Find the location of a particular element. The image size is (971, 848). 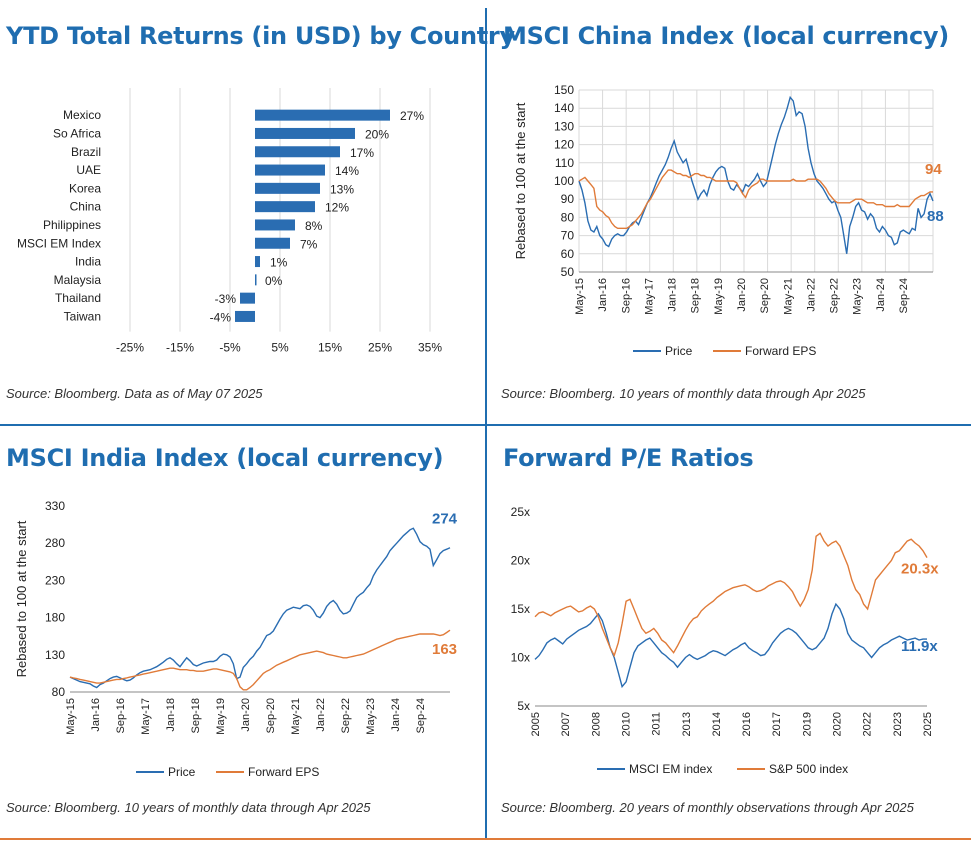

category-label: Mexico is located at coordinates (82, 115).